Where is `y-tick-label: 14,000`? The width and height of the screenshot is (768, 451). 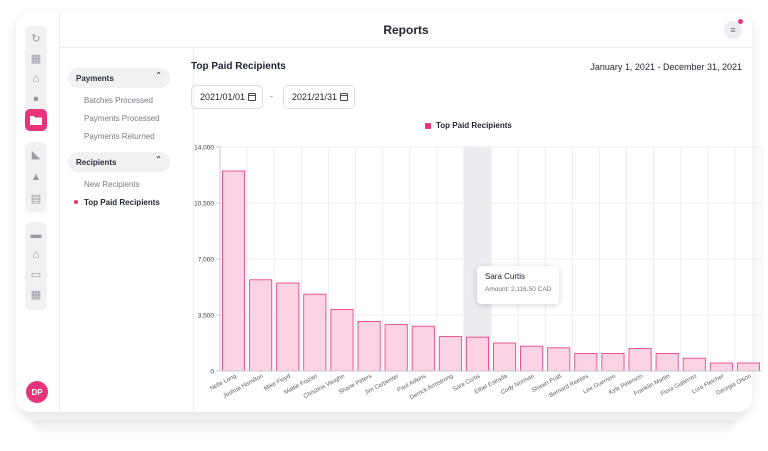 y-tick-label: 14,000 is located at coordinates (204, 148).